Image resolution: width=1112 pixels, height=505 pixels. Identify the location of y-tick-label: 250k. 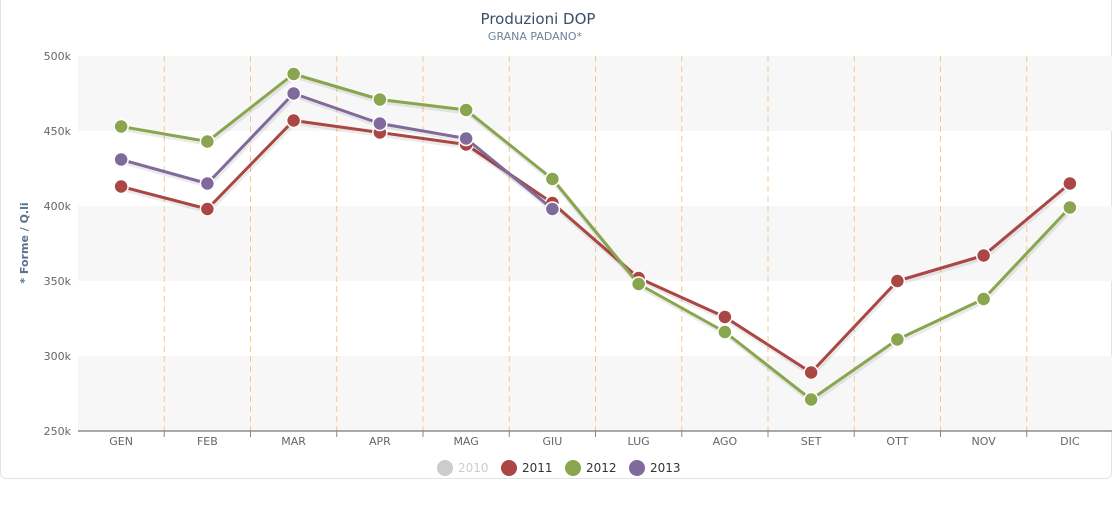
(58, 431).